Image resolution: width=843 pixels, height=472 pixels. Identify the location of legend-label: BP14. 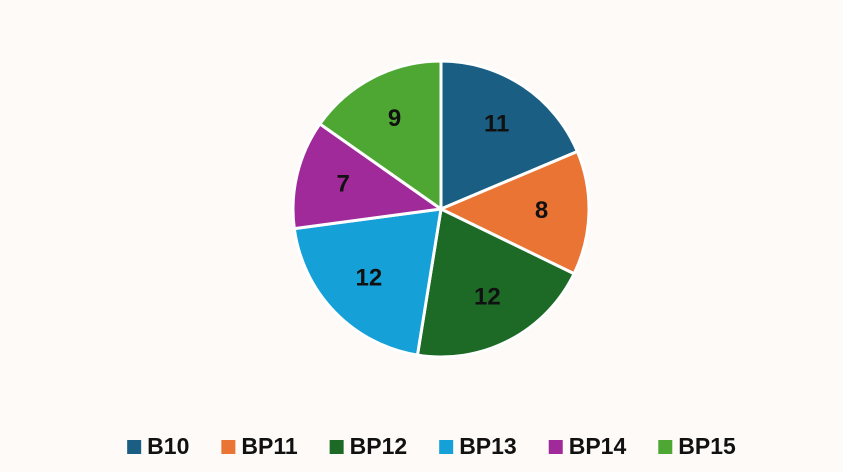
(598, 446).